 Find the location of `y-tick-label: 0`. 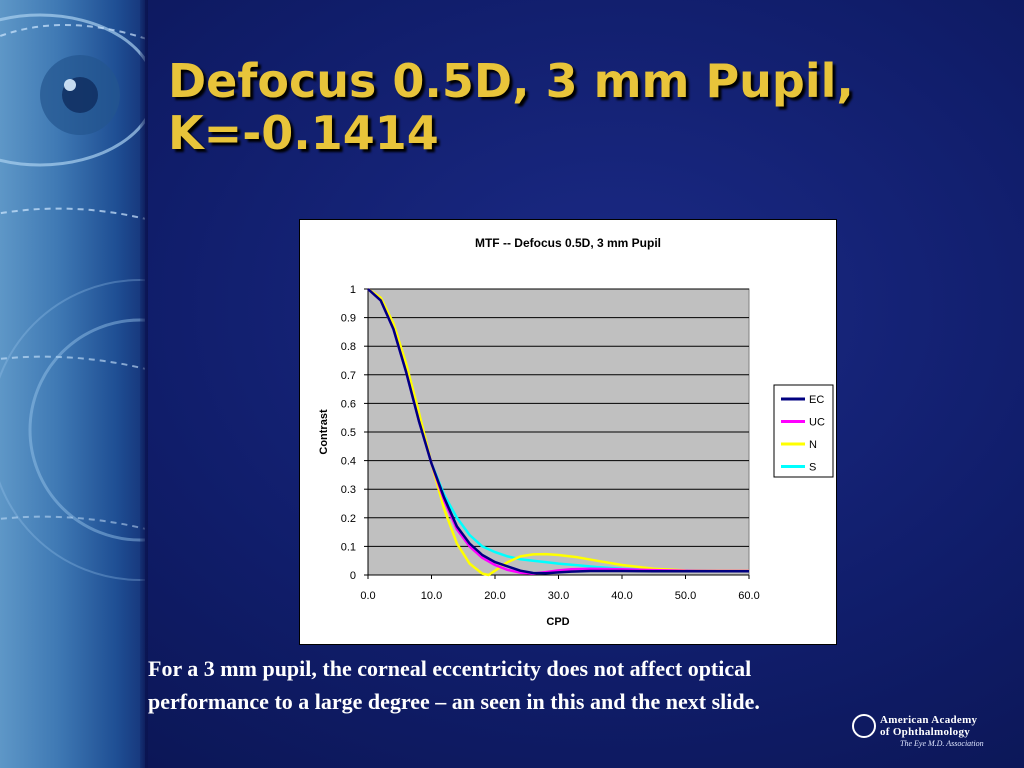

y-tick-label: 0 is located at coordinates (353, 576).